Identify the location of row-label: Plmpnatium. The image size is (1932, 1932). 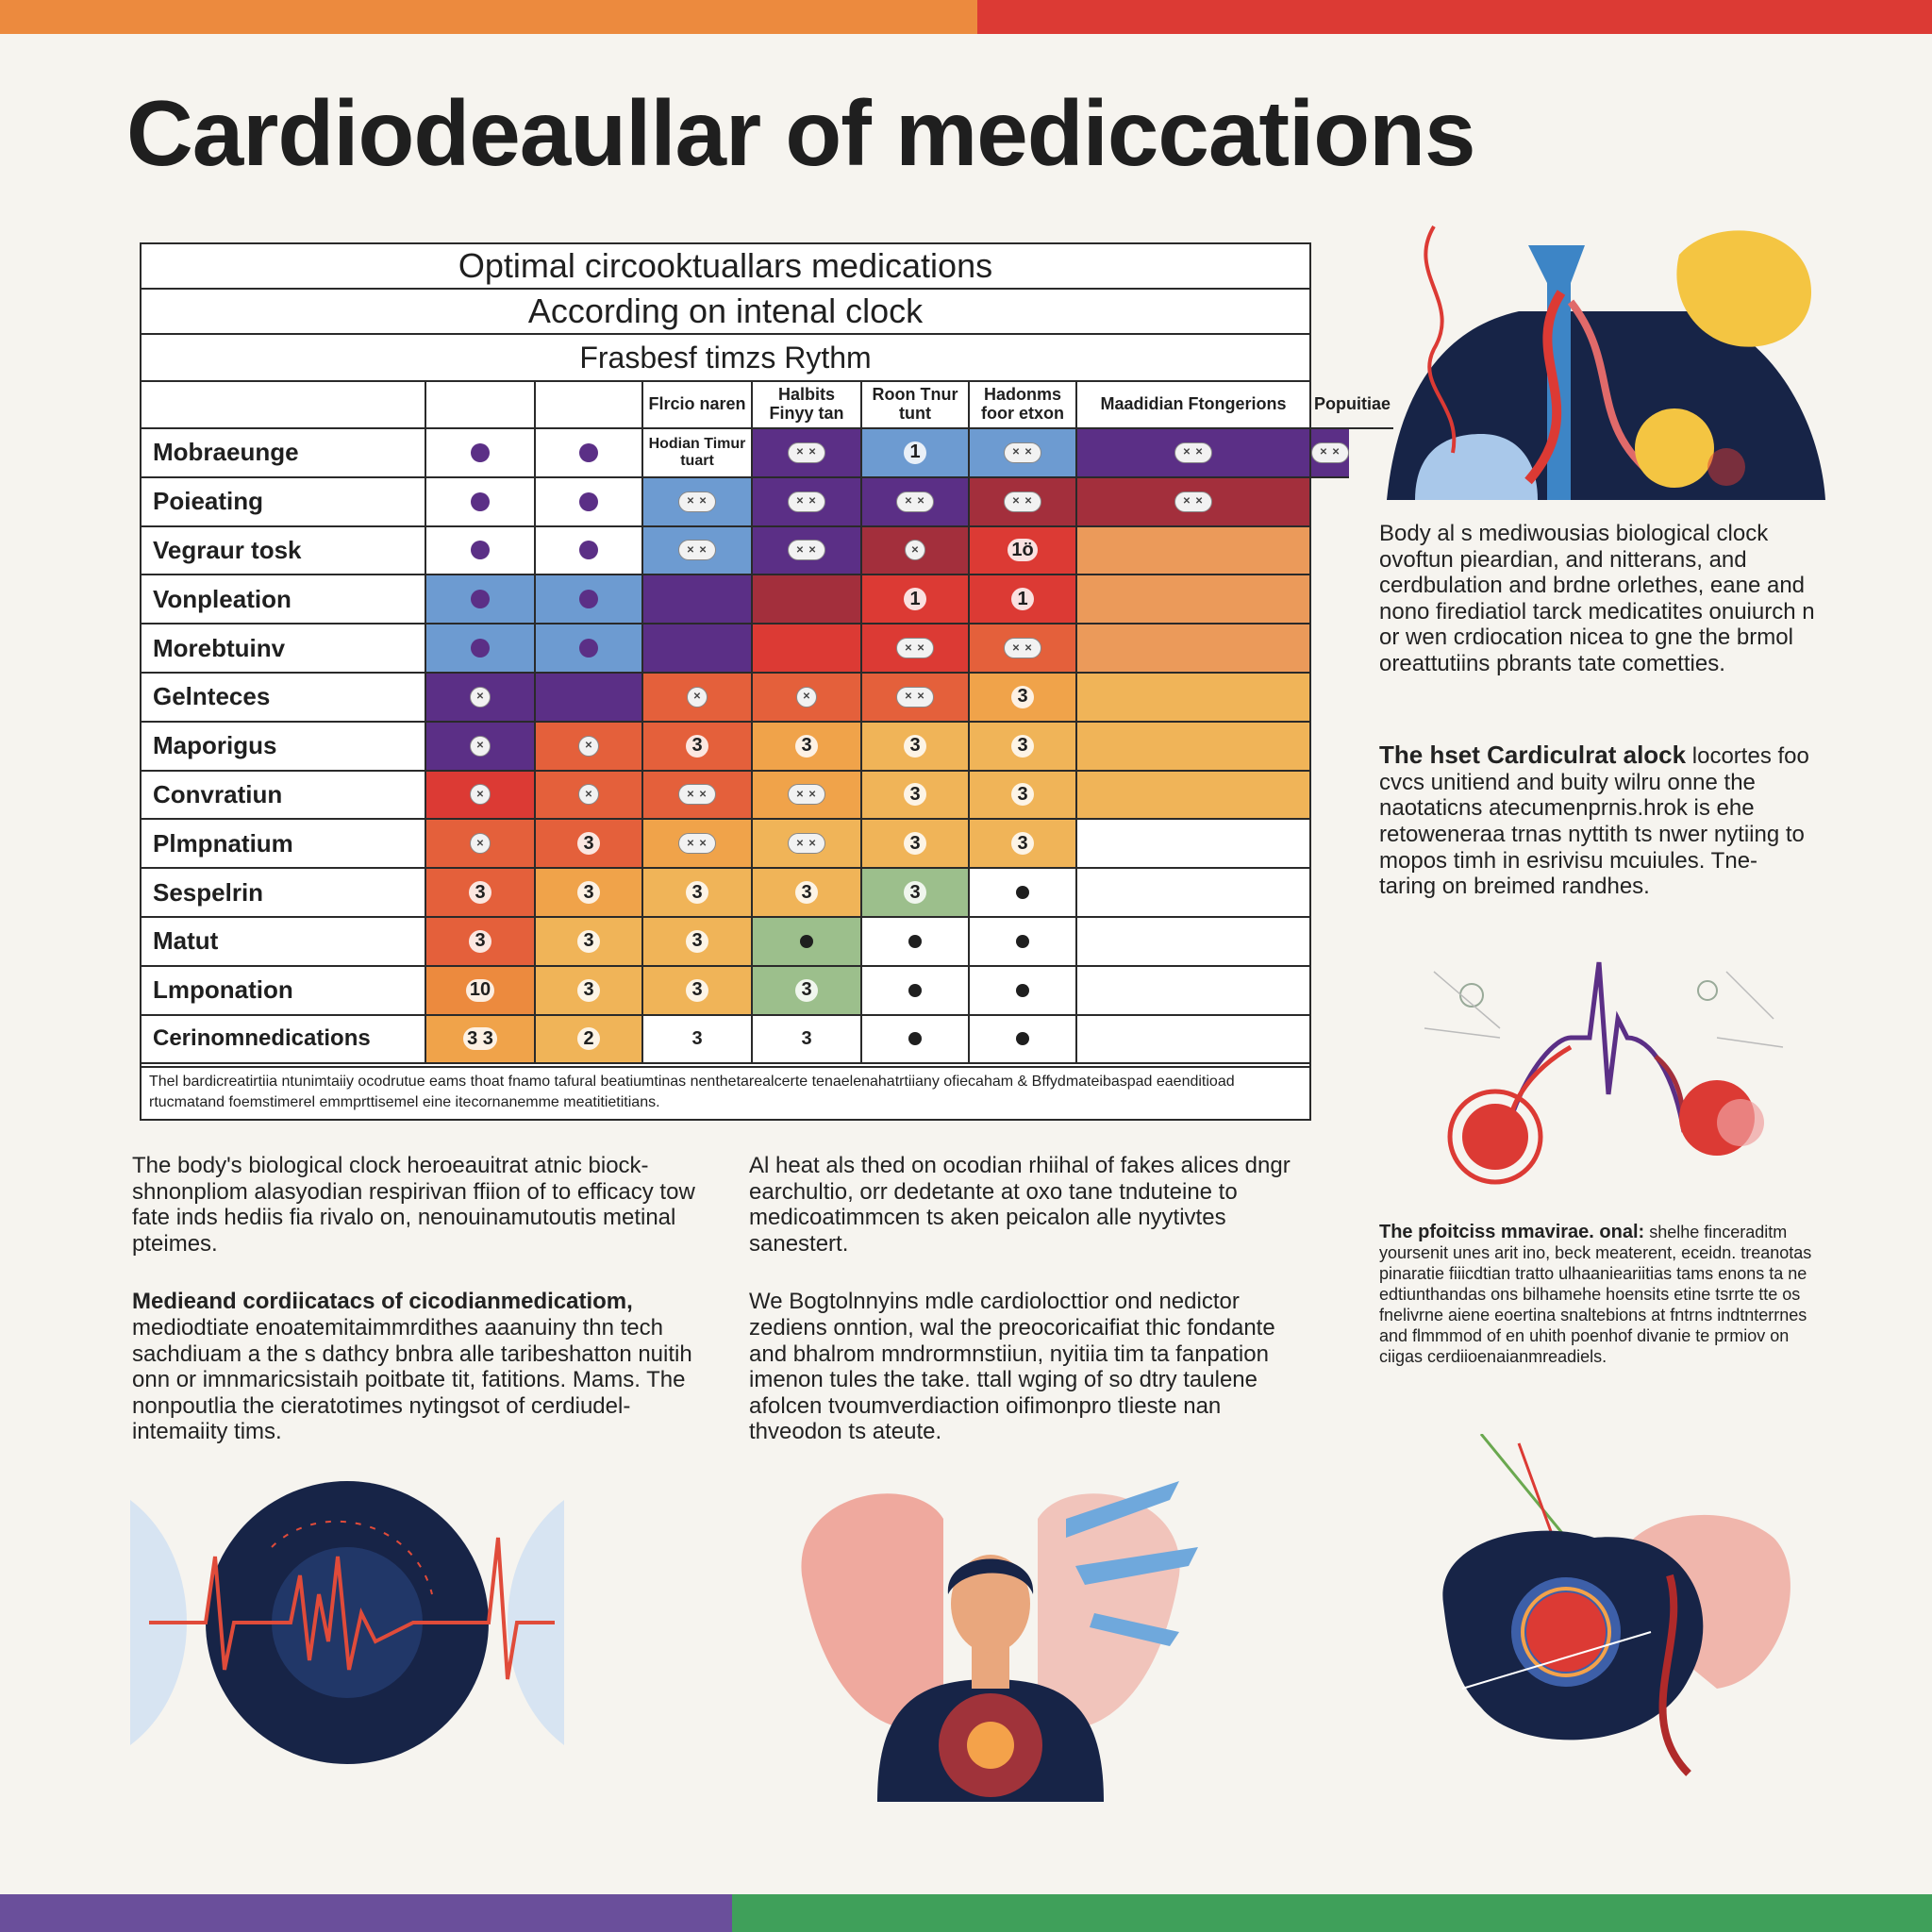
(283, 845).